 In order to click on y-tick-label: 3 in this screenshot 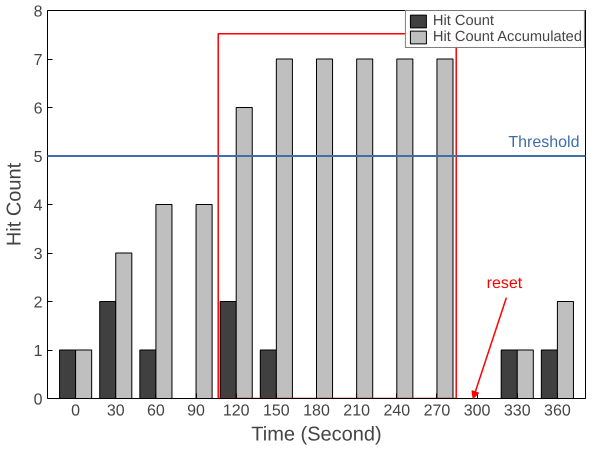, I will do `click(38, 254)`.